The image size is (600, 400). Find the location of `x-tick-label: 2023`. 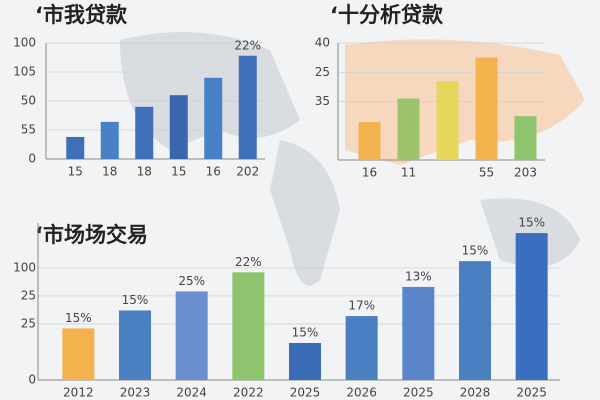

x-tick-label: 2023 is located at coordinates (135, 393).